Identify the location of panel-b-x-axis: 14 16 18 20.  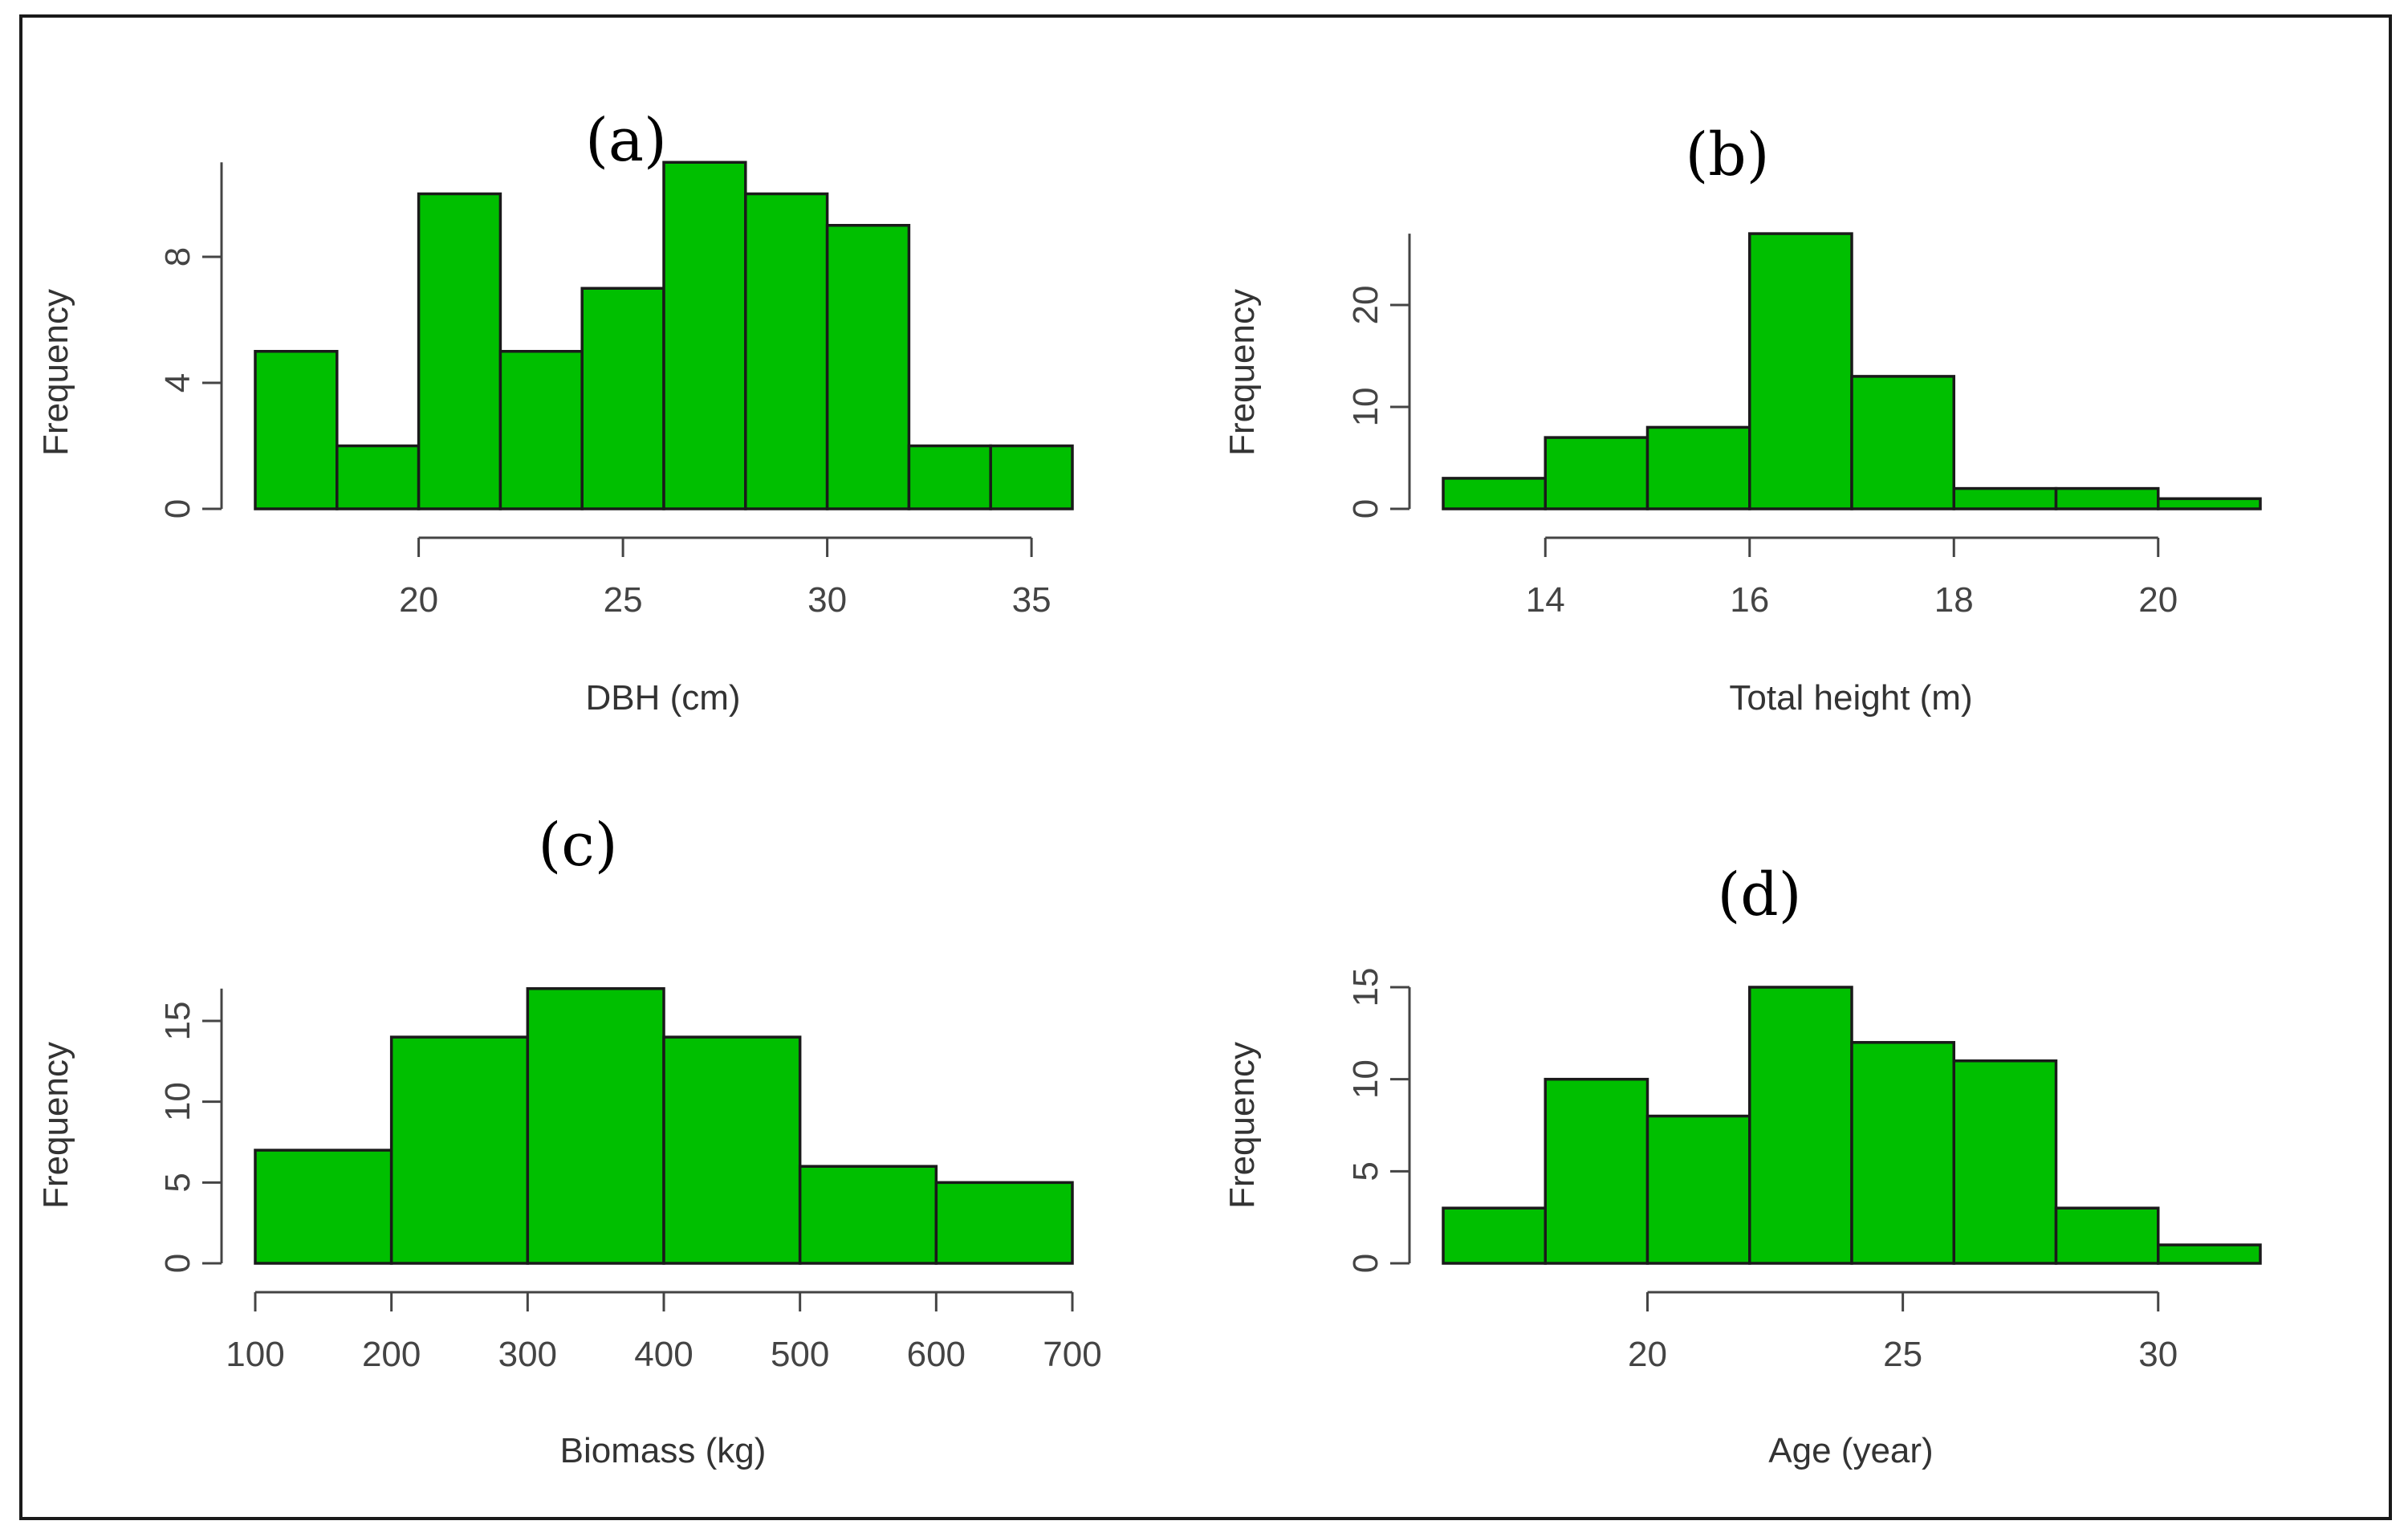
(1852, 578).